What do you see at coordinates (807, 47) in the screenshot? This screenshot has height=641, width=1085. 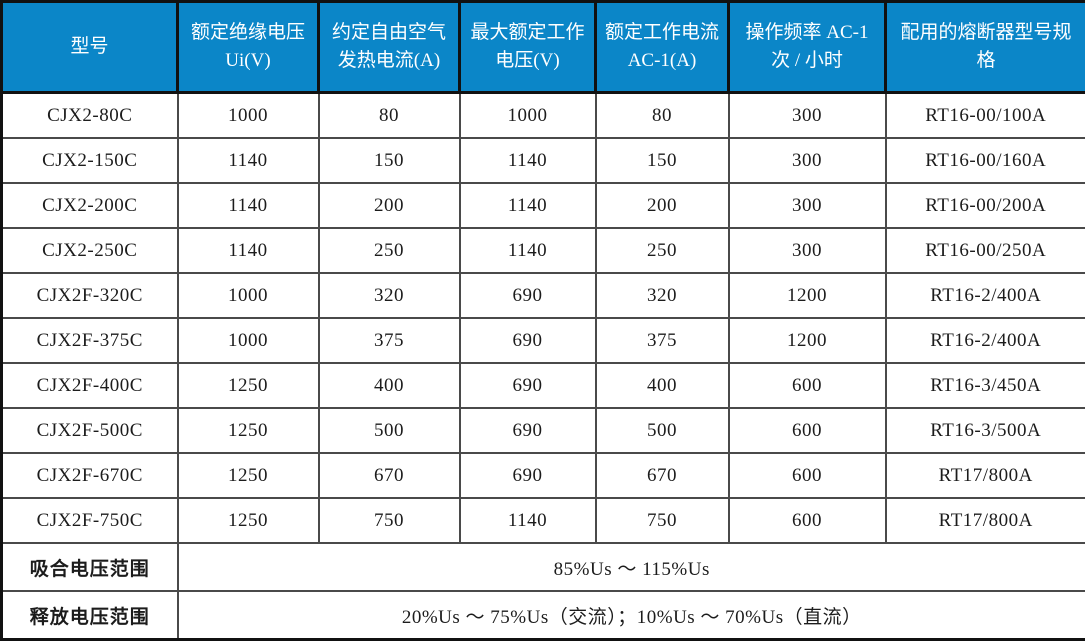 I see `column-header-5: 操作频率 AC-1 次 / 小时` at bounding box center [807, 47].